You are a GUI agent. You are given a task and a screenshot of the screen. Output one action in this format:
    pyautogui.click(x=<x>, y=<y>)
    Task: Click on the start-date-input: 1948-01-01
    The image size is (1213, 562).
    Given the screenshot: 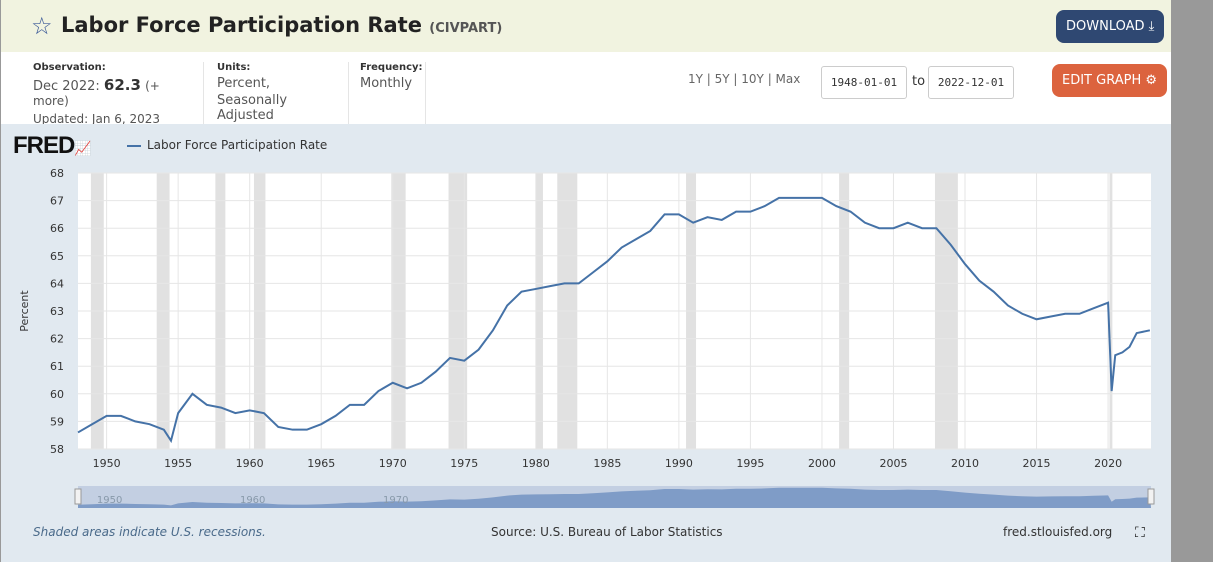 What is the action you would take?
    pyautogui.click(x=864, y=82)
    